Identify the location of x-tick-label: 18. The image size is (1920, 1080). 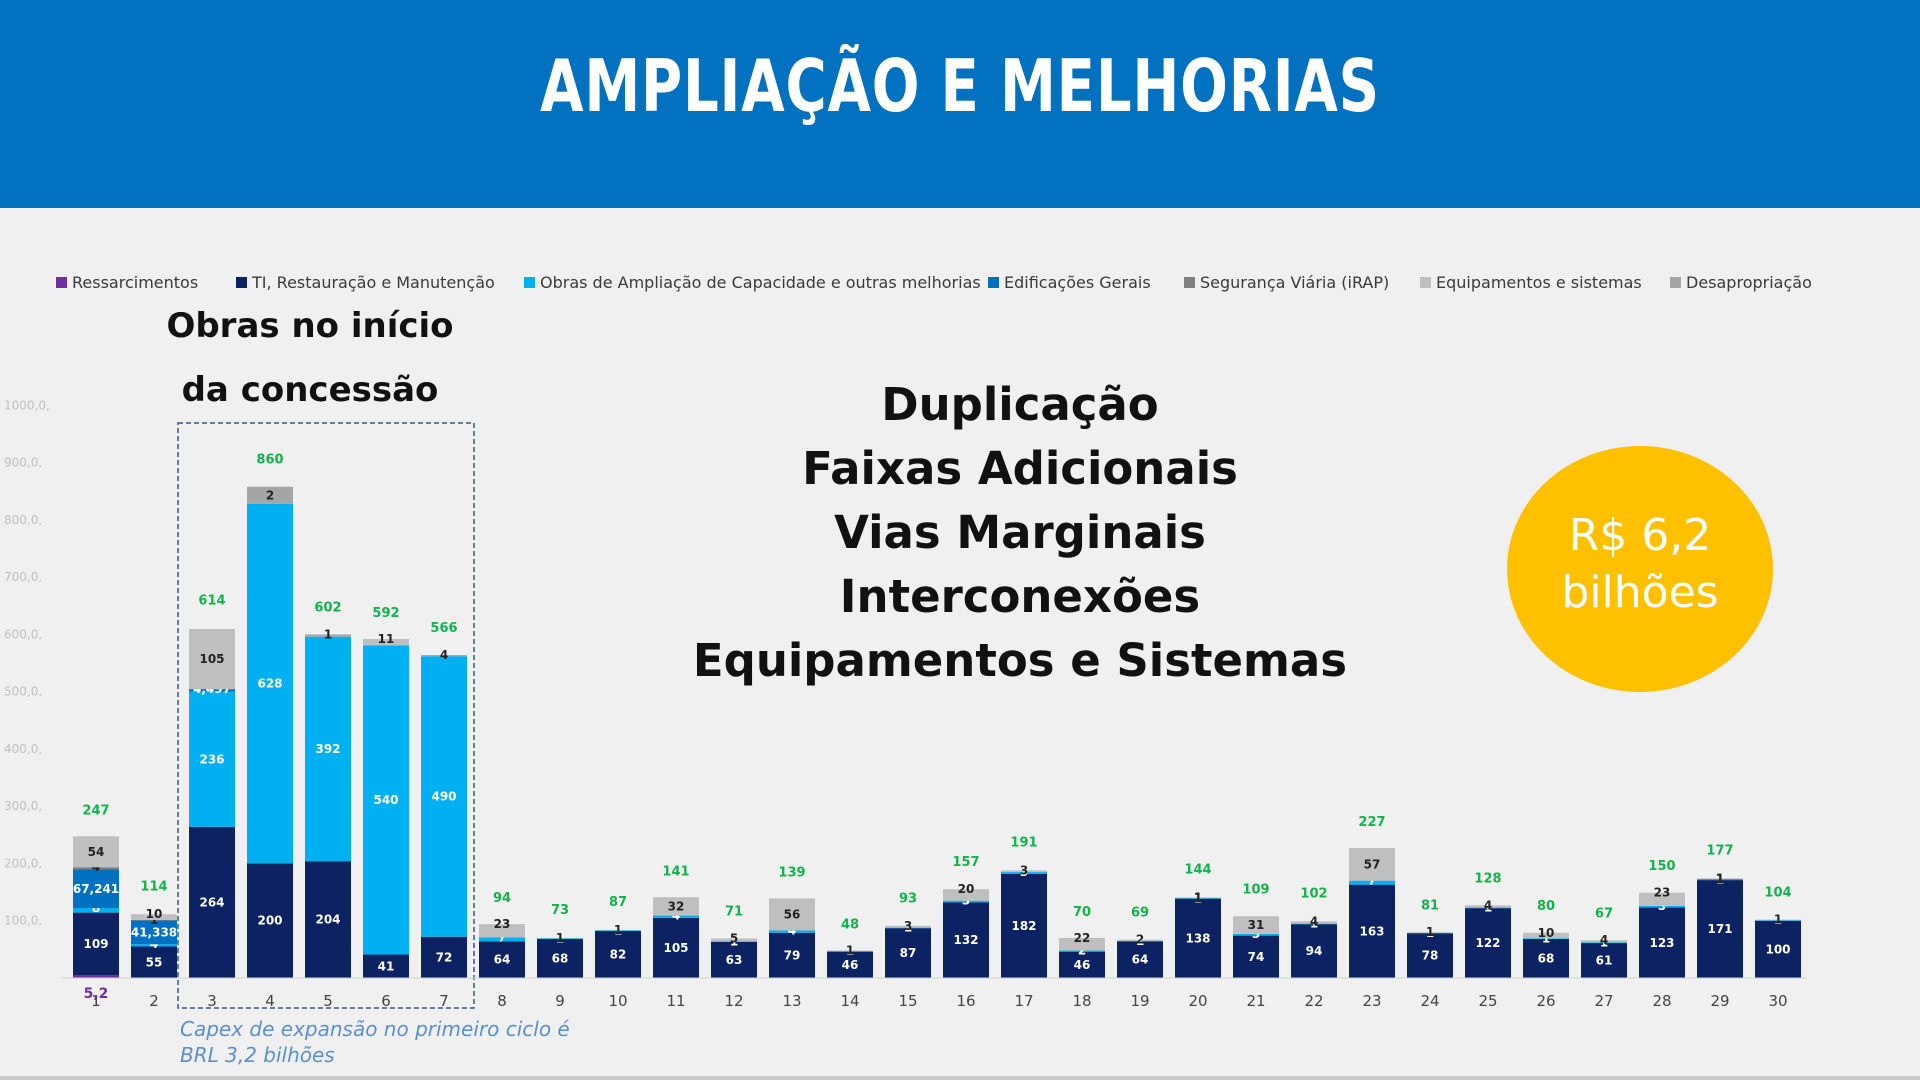
(1081, 1001).